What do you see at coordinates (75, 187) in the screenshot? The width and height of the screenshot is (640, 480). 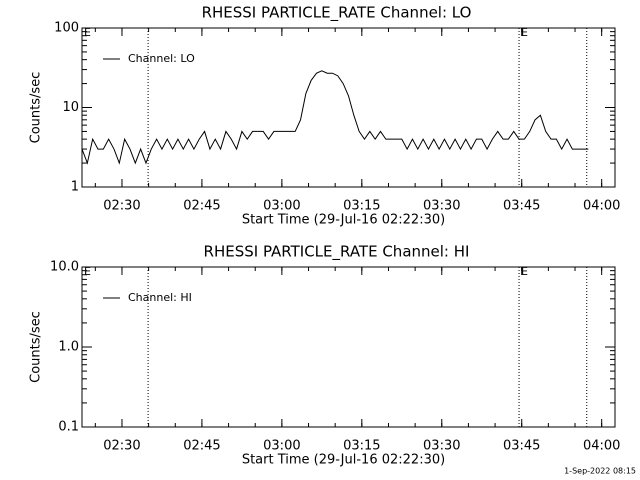 I see `y-tick-label: 1` at bounding box center [75, 187].